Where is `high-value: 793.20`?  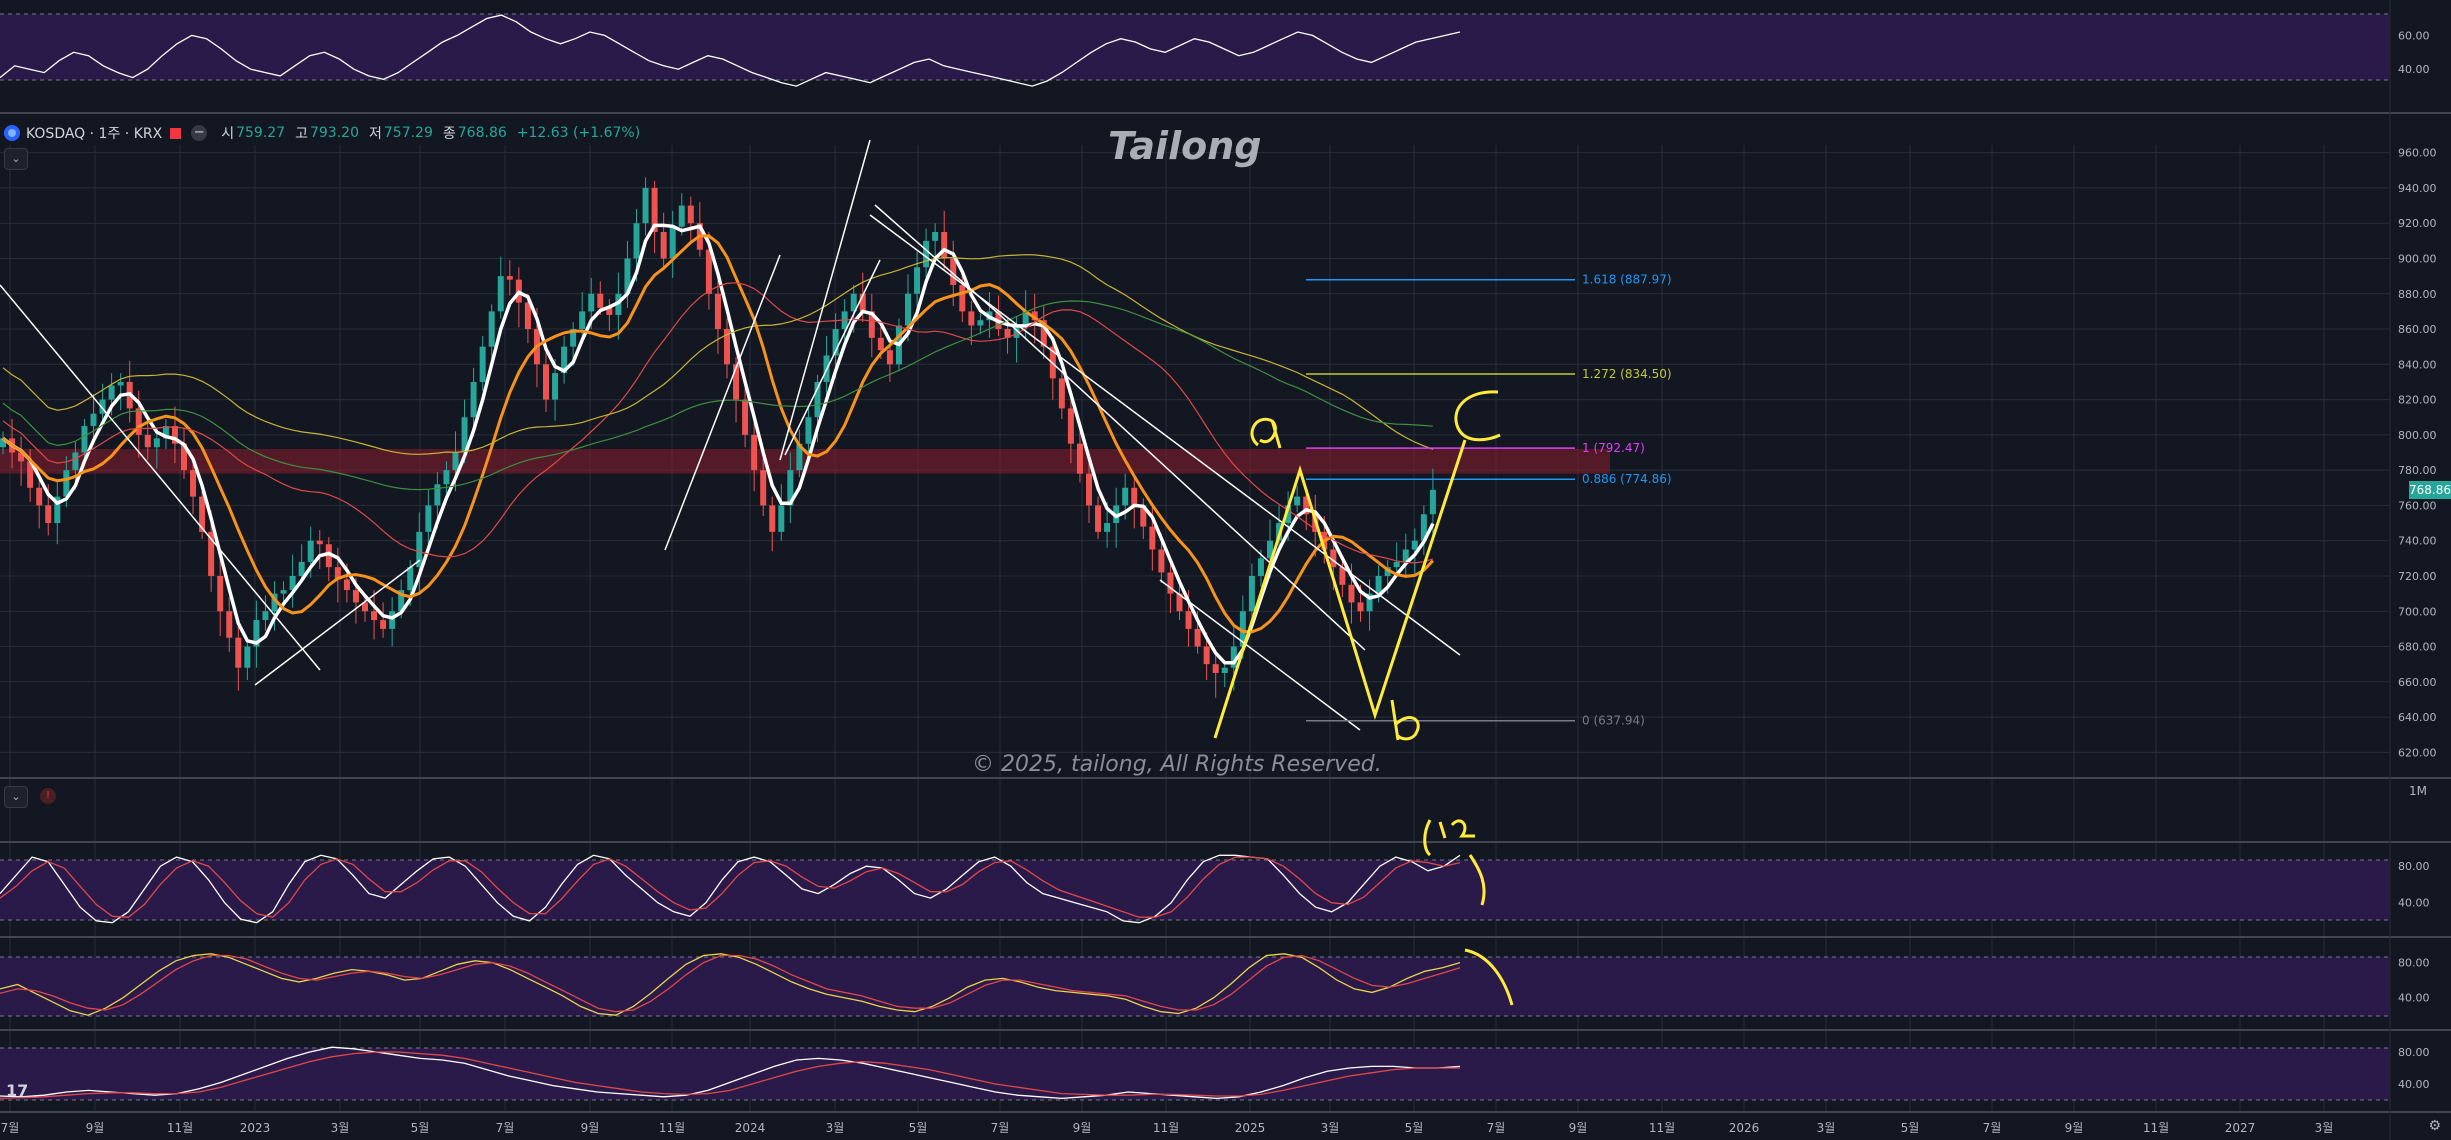 high-value: 793.20 is located at coordinates (334, 133).